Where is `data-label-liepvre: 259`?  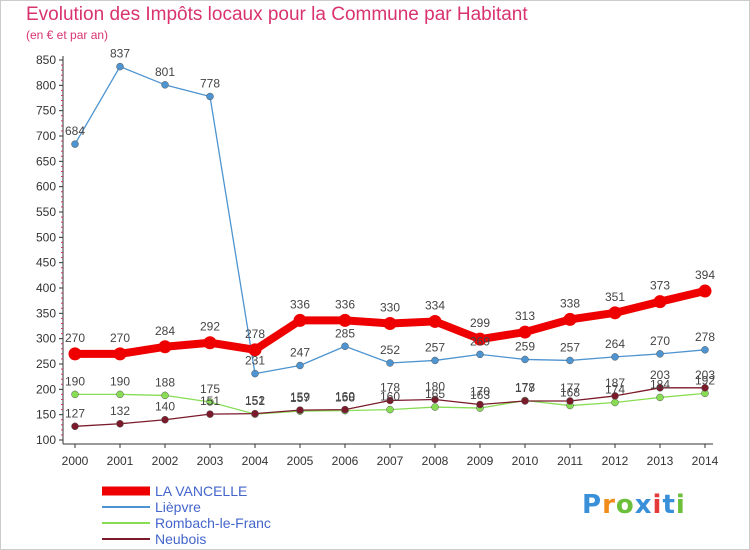 data-label-liepvre: 259 is located at coordinates (525, 346).